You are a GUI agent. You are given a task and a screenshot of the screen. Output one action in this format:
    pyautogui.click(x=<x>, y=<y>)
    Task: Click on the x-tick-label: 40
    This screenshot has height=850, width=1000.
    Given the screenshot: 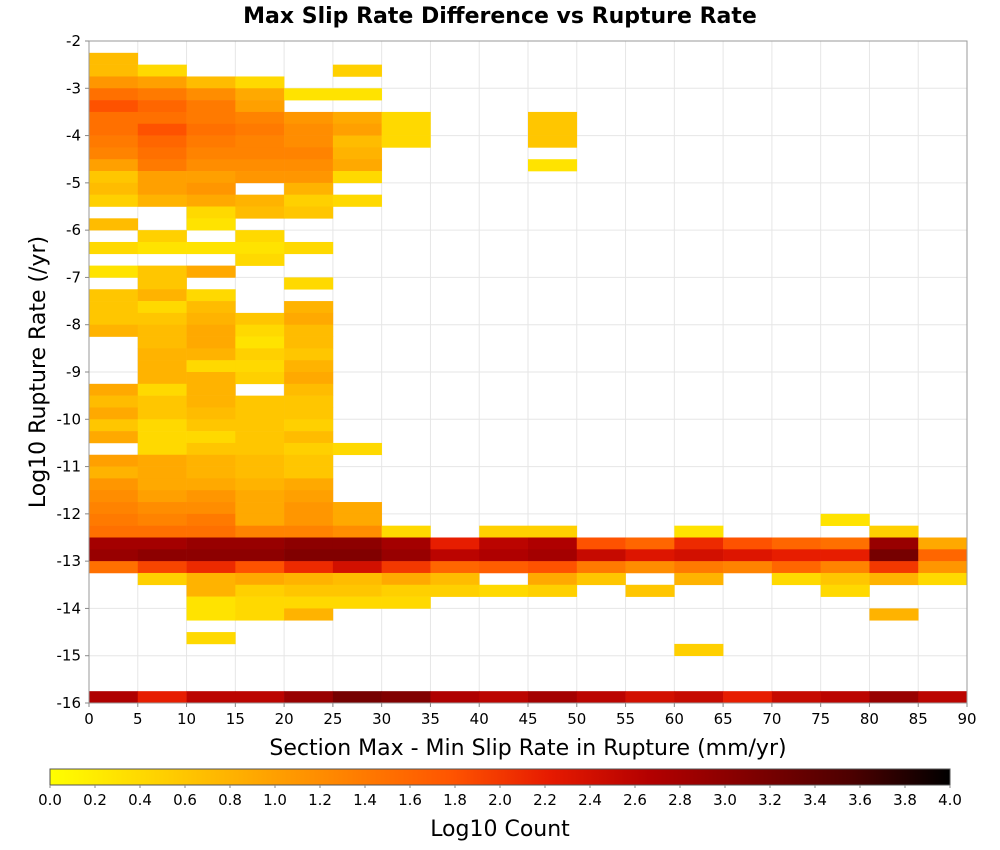 What is the action you would take?
    pyautogui.click(x=479, y=719)
    